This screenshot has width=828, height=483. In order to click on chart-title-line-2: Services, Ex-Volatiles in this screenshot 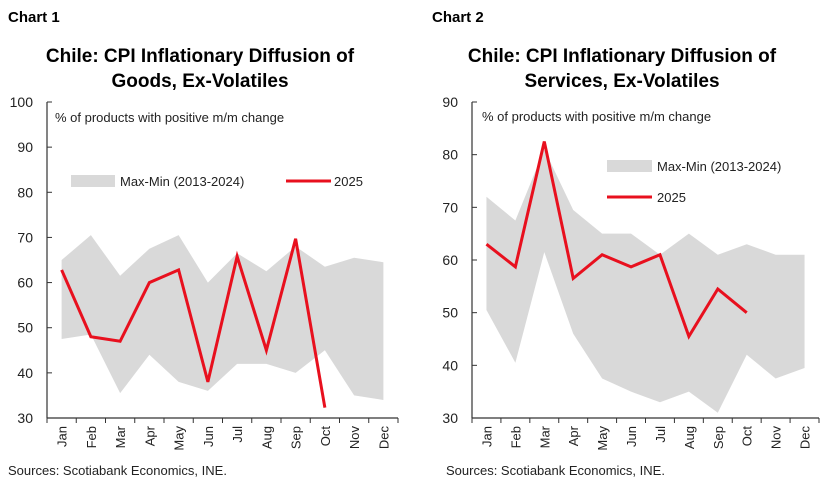, I will do `click(621, 81)`.